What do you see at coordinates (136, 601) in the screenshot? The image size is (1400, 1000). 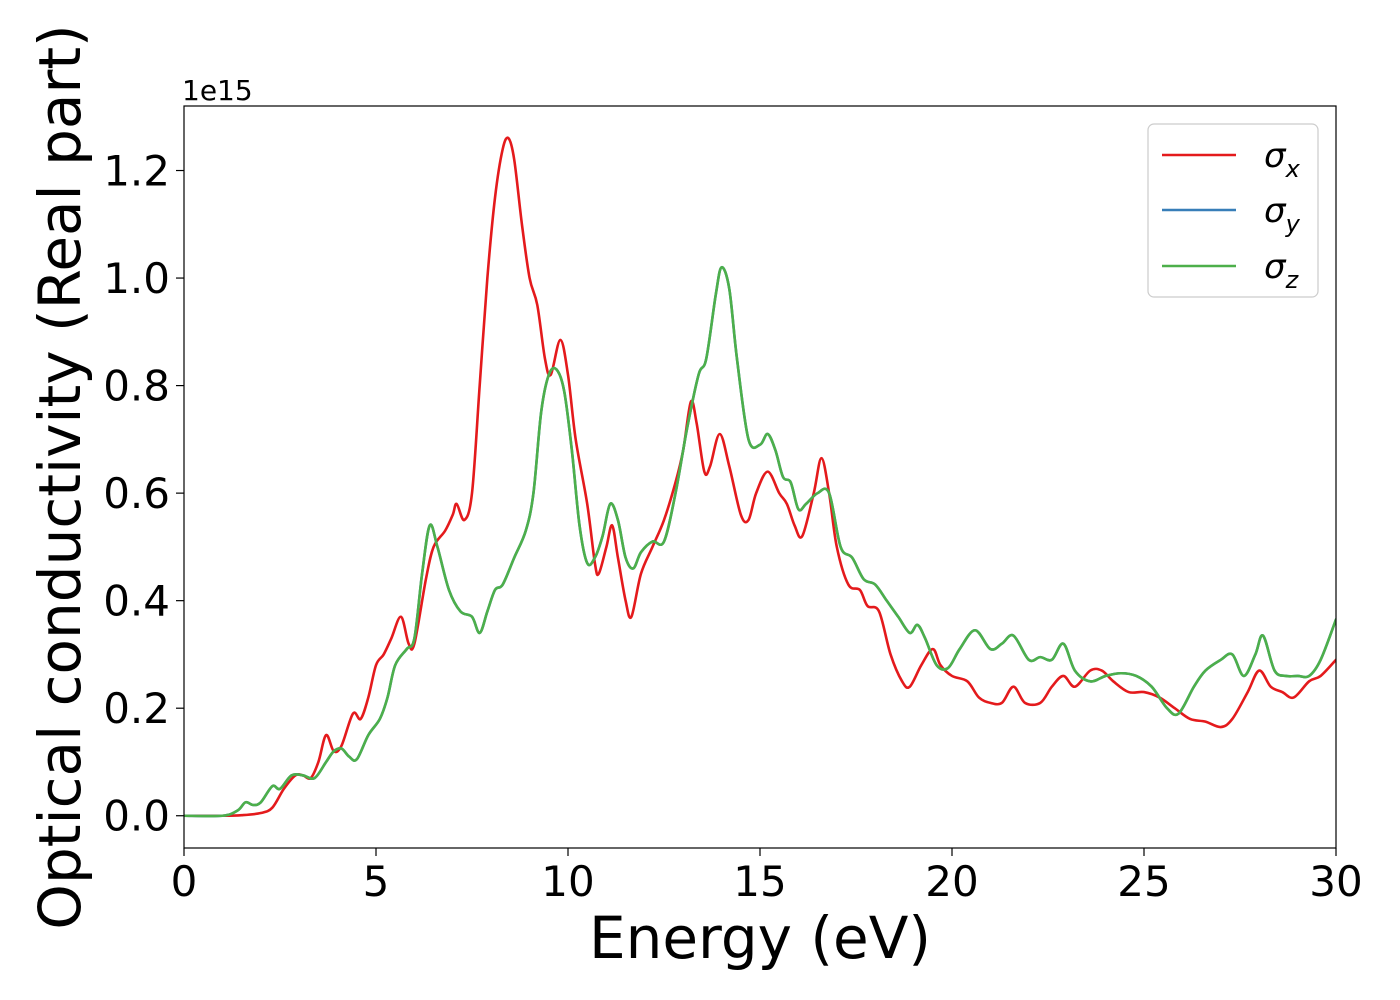 I see `y-tick-label-2: 0.4` at bounding box center [136, 601].